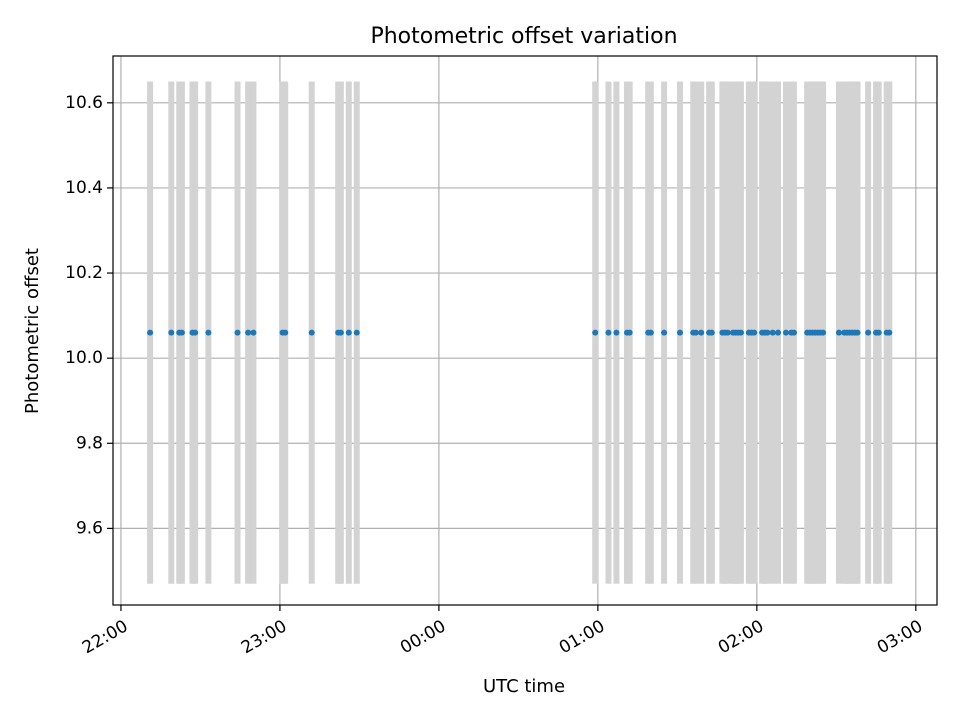 Image resolution: width=960 pixels, height=720 pixels. What do you see at coordinates (520, 332) in the screenshot?
I see `data-points` at bounding box center [520, 332].